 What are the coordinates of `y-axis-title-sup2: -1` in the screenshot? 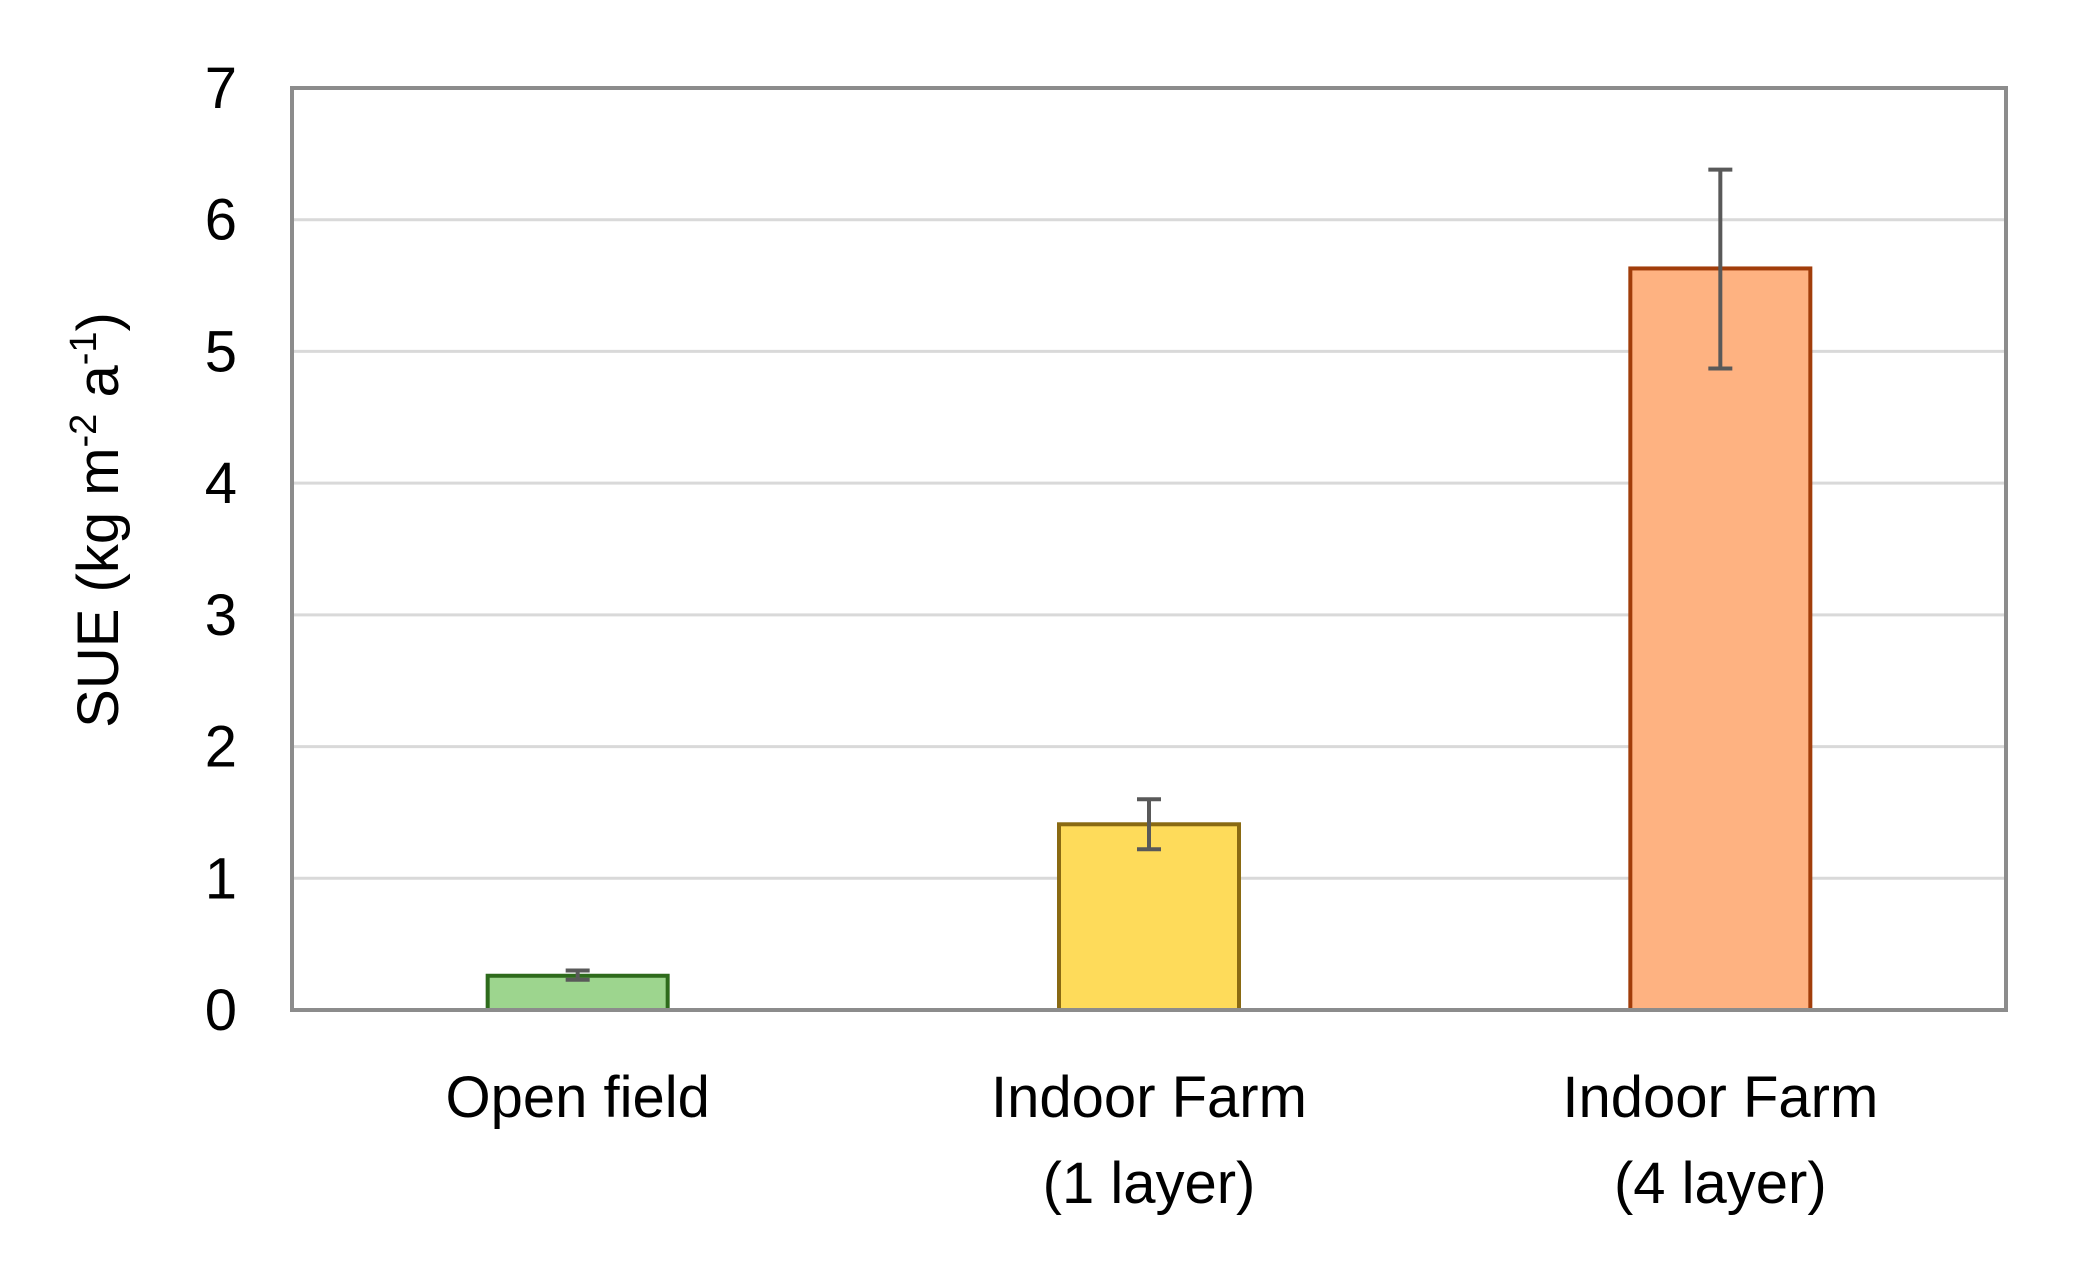 It's located at (84, 348).